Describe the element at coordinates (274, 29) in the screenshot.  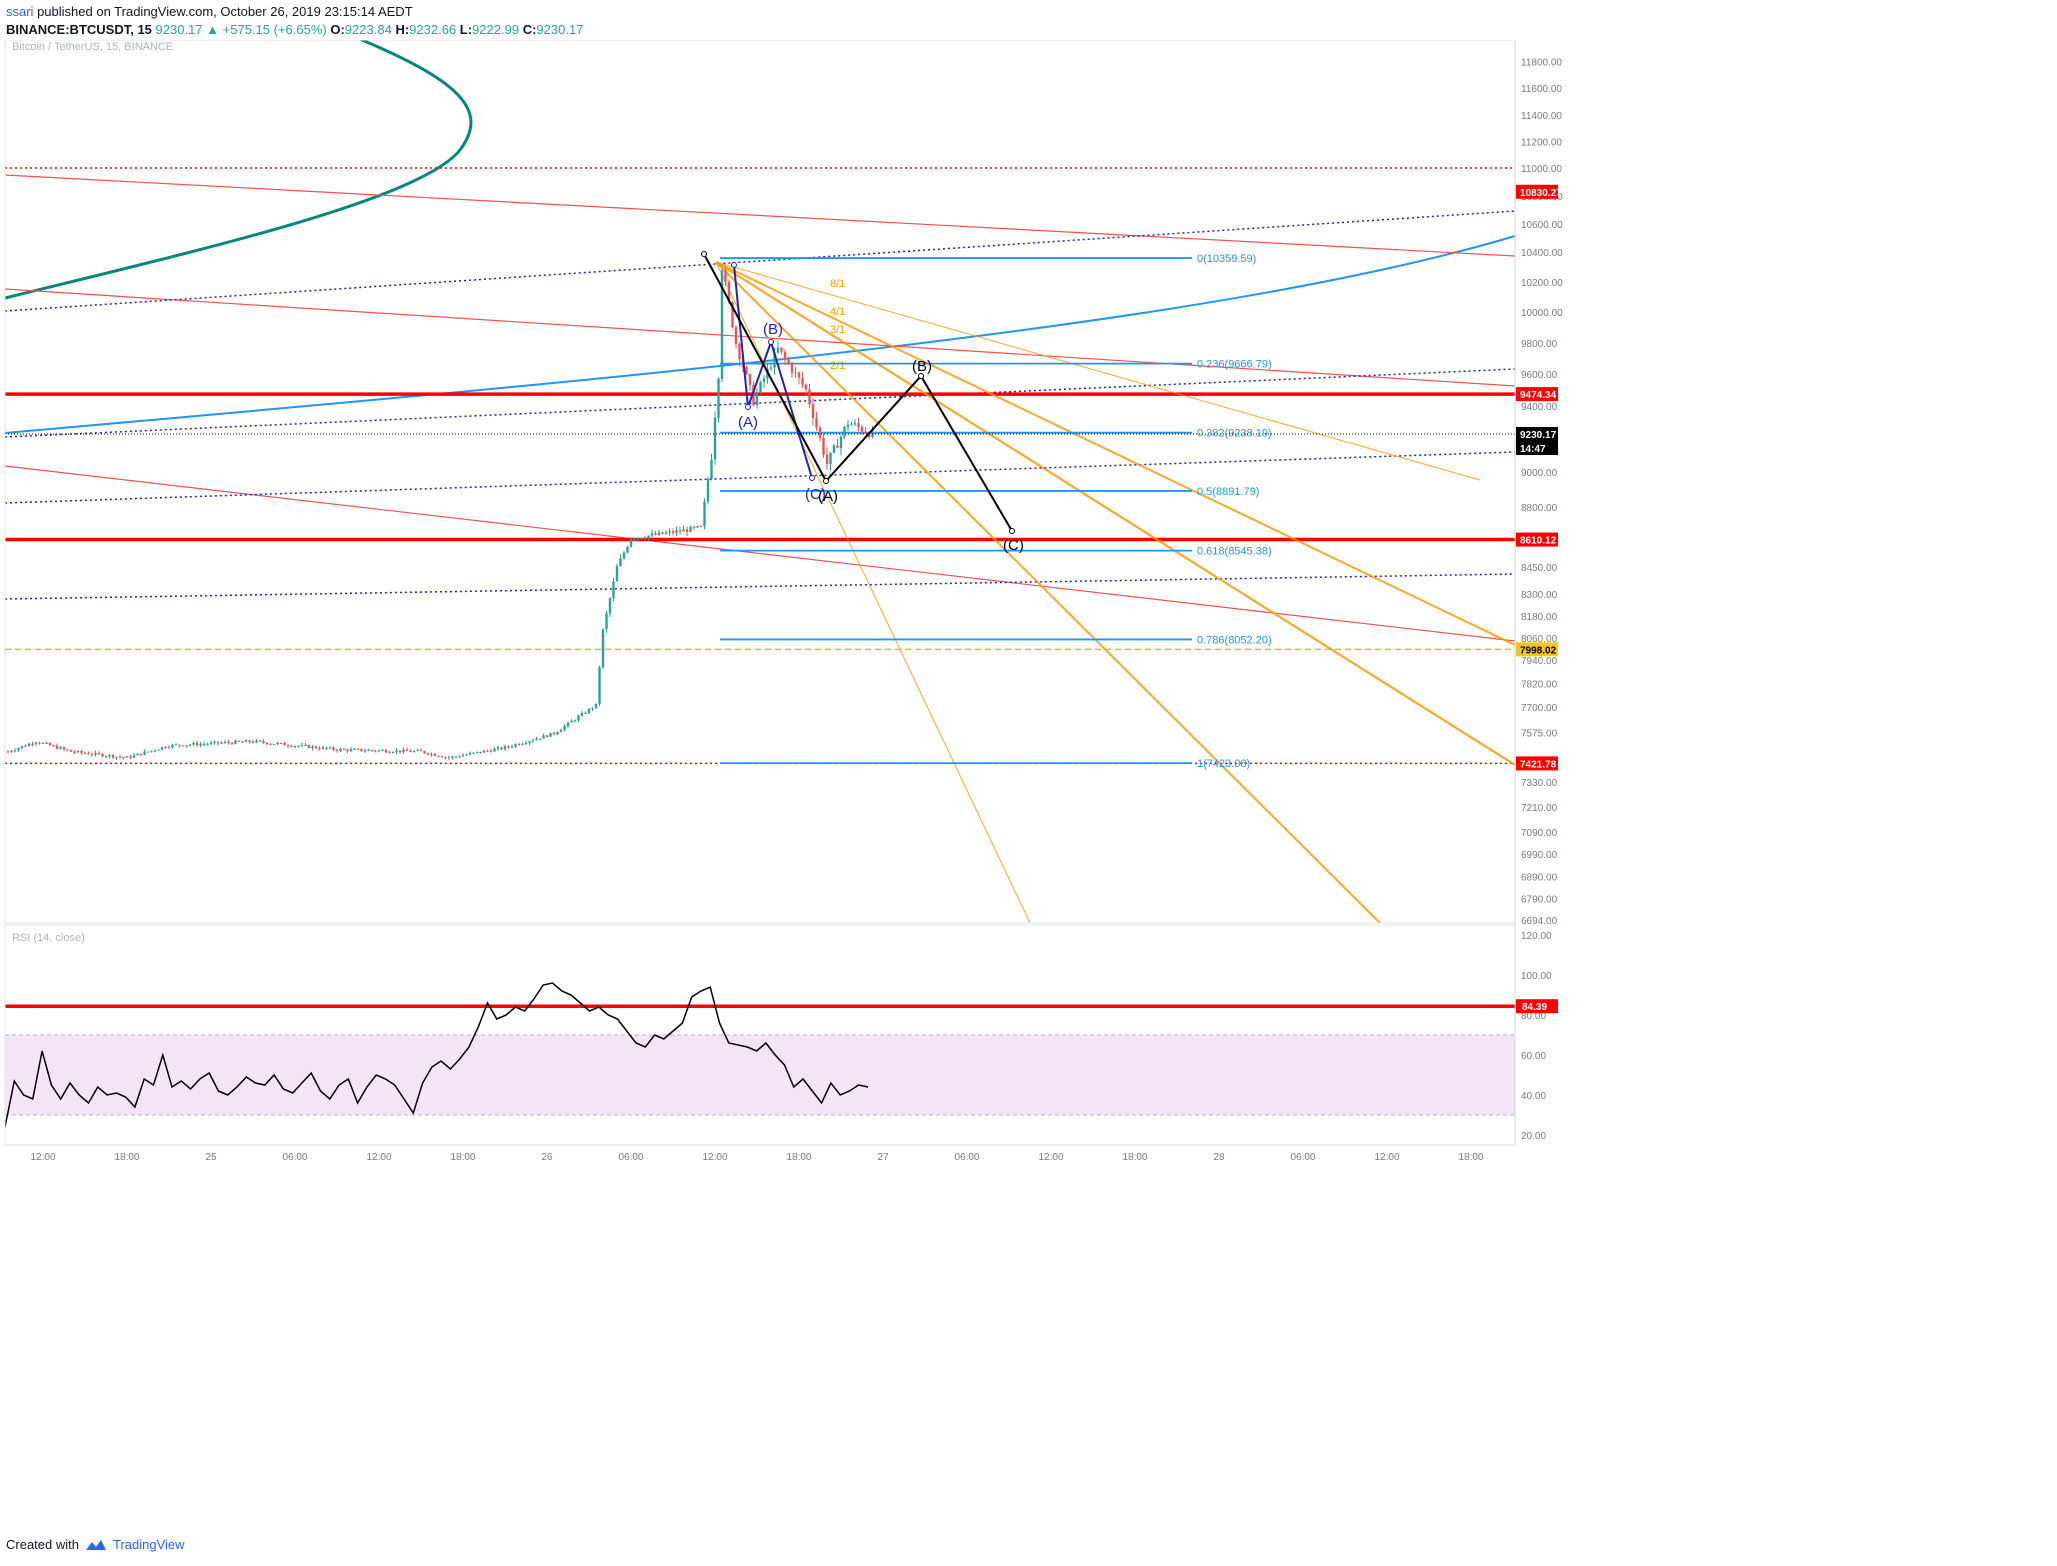
I see `price-change: +575.15 (+6.65%)` at that location.